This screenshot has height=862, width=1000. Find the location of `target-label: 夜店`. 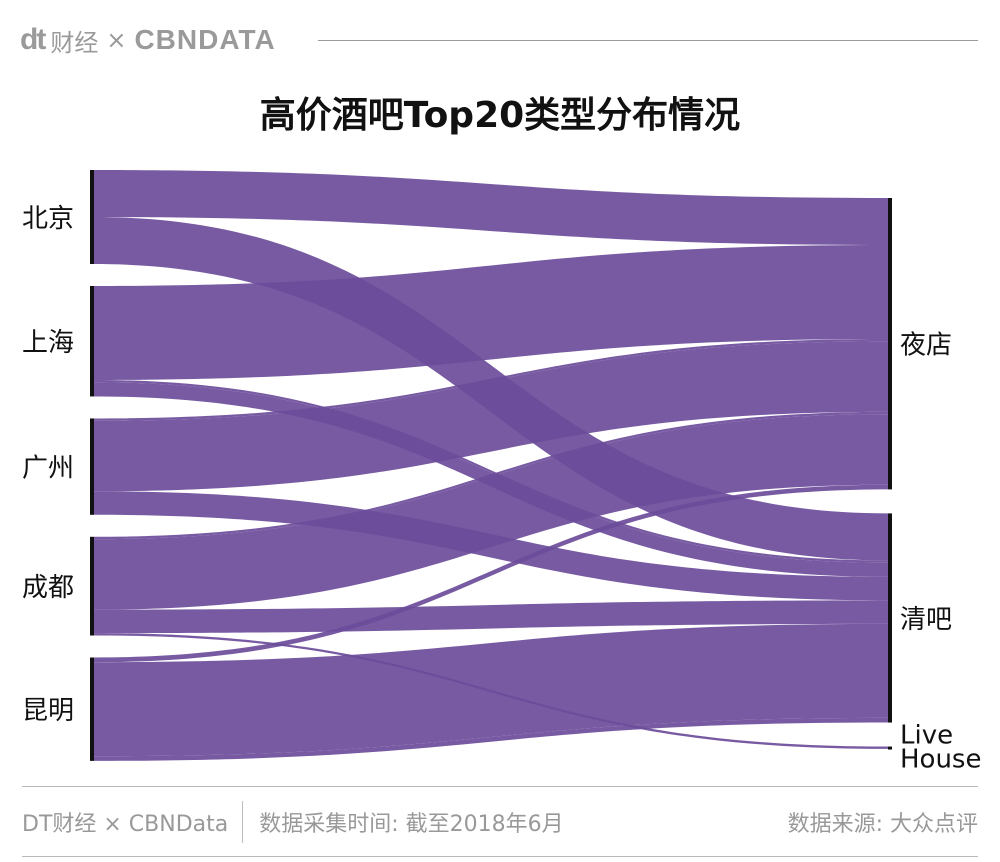

target-label: 夜店 is located at coordinates (926, 346).